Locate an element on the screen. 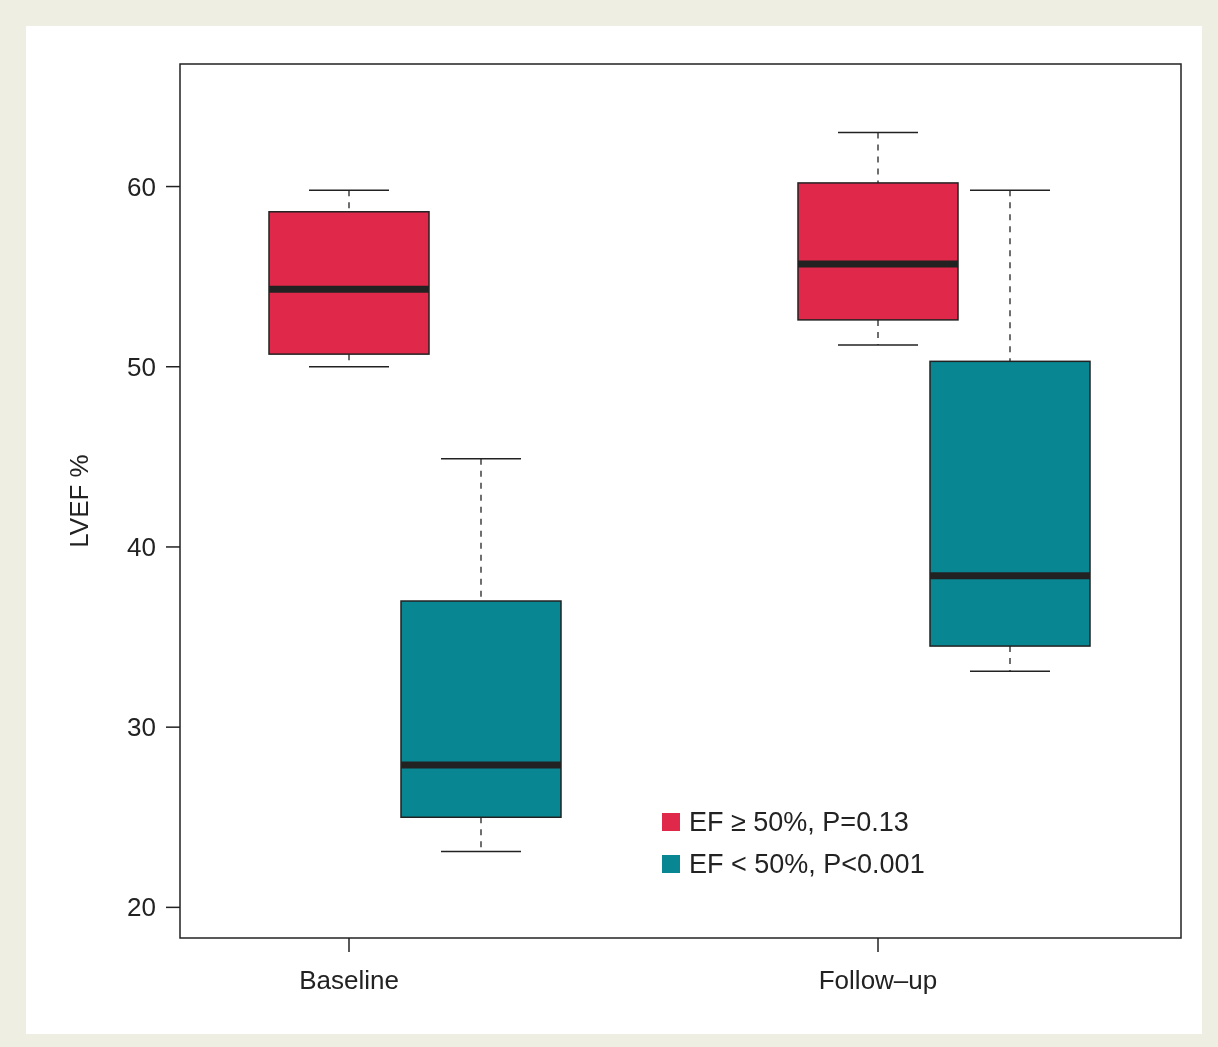 Image resolution: width=1218 pixels, height=1047 pixels. y-tick-label: 30 is located at coordinates (141, 727).